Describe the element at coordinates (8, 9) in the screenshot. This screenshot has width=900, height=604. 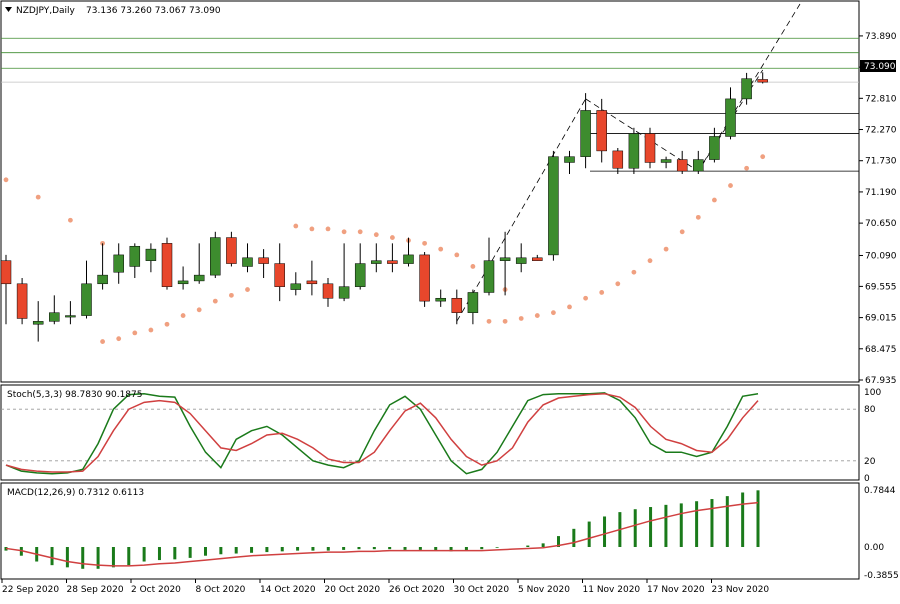
I see `symbol-dropdown-icon` at that location.